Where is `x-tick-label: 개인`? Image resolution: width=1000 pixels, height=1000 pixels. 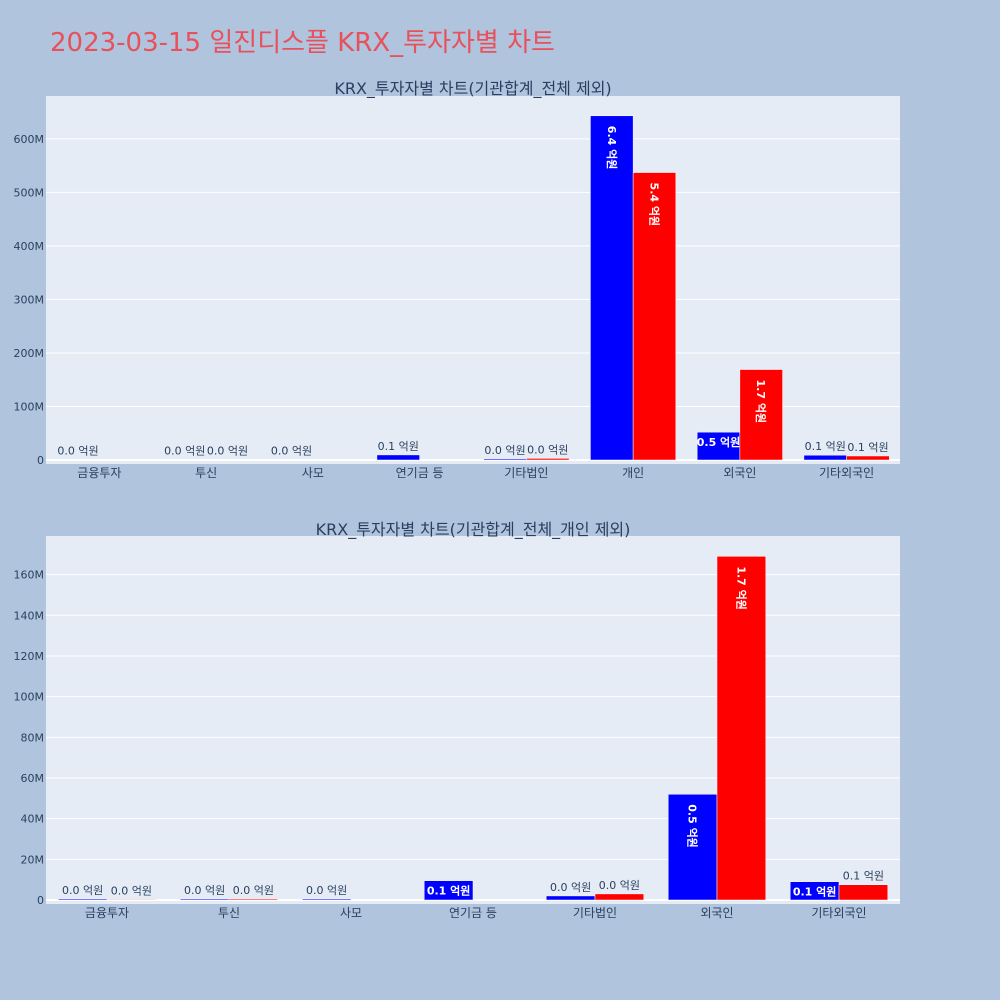
x-tick-label: 개인 is located at coordinates (633, 473).